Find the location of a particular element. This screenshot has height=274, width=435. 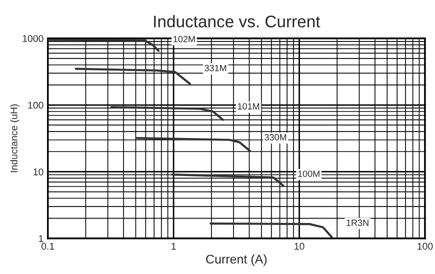

y-tick-label: 1 is located at coordinates (41, 238).